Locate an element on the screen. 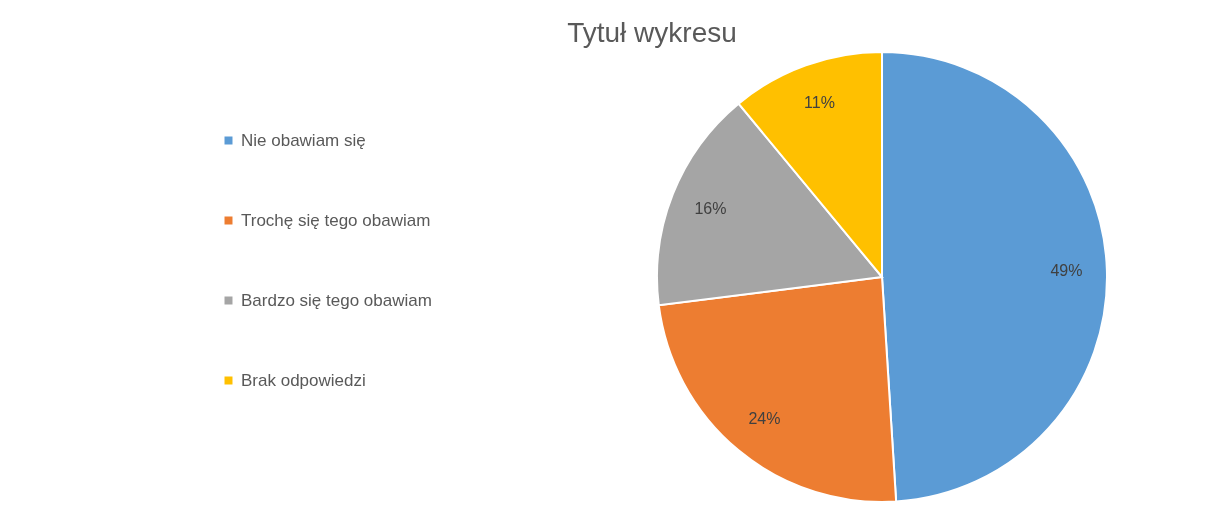 Image resolution: width=1213 pixels, height=530 pixels. legend-label: Brak odpowiedzi is located at coordinates (303, 380).